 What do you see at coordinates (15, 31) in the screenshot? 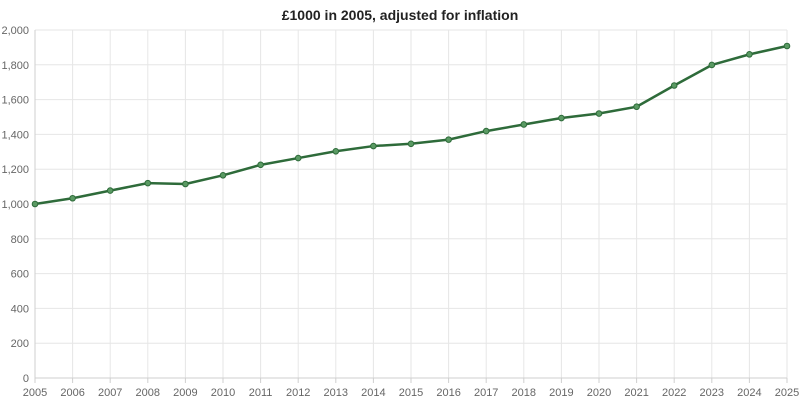
I see `y-tick-label: 2,000` at bounding box center [15, 31].